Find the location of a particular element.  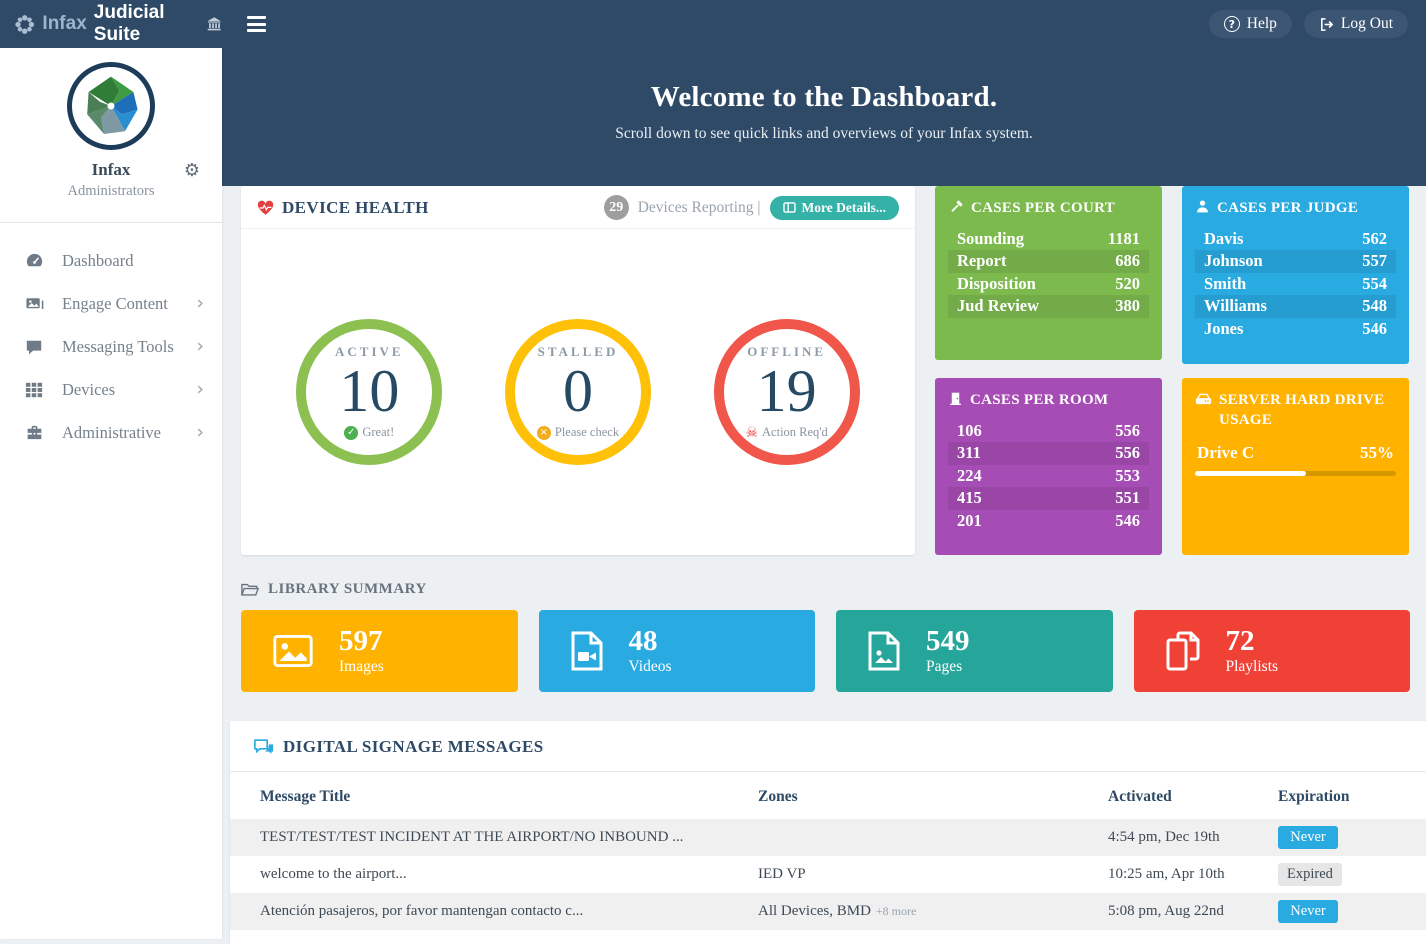

sidebar-item-label: Engage Content is located at coordinates (115, 303).